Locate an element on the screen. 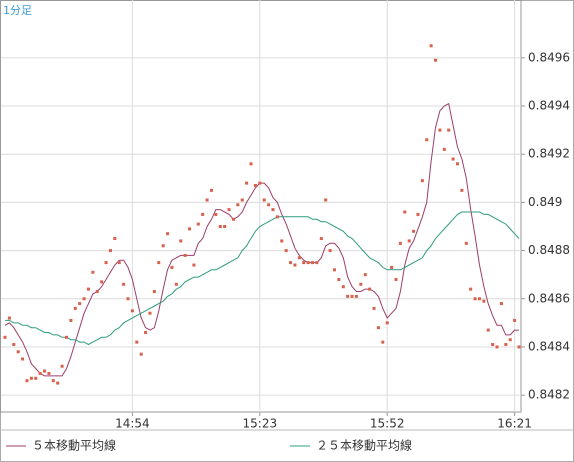  legend-label: ２５本移動平均線 is located at coordinates (364, 445).